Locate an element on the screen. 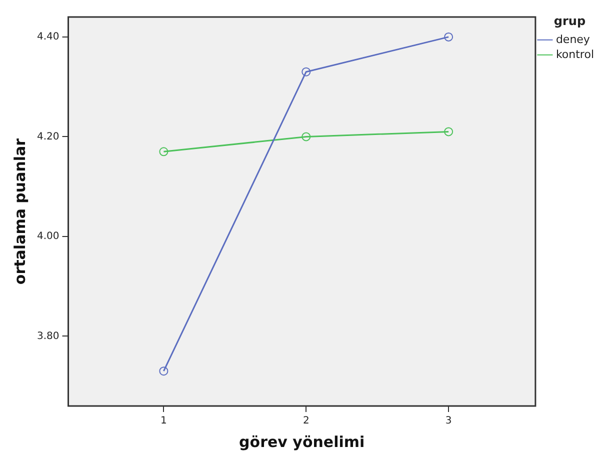 The width and height of the screenshot is (609, 461). x-tick-label: 2 is located at coordinates (306, 421).